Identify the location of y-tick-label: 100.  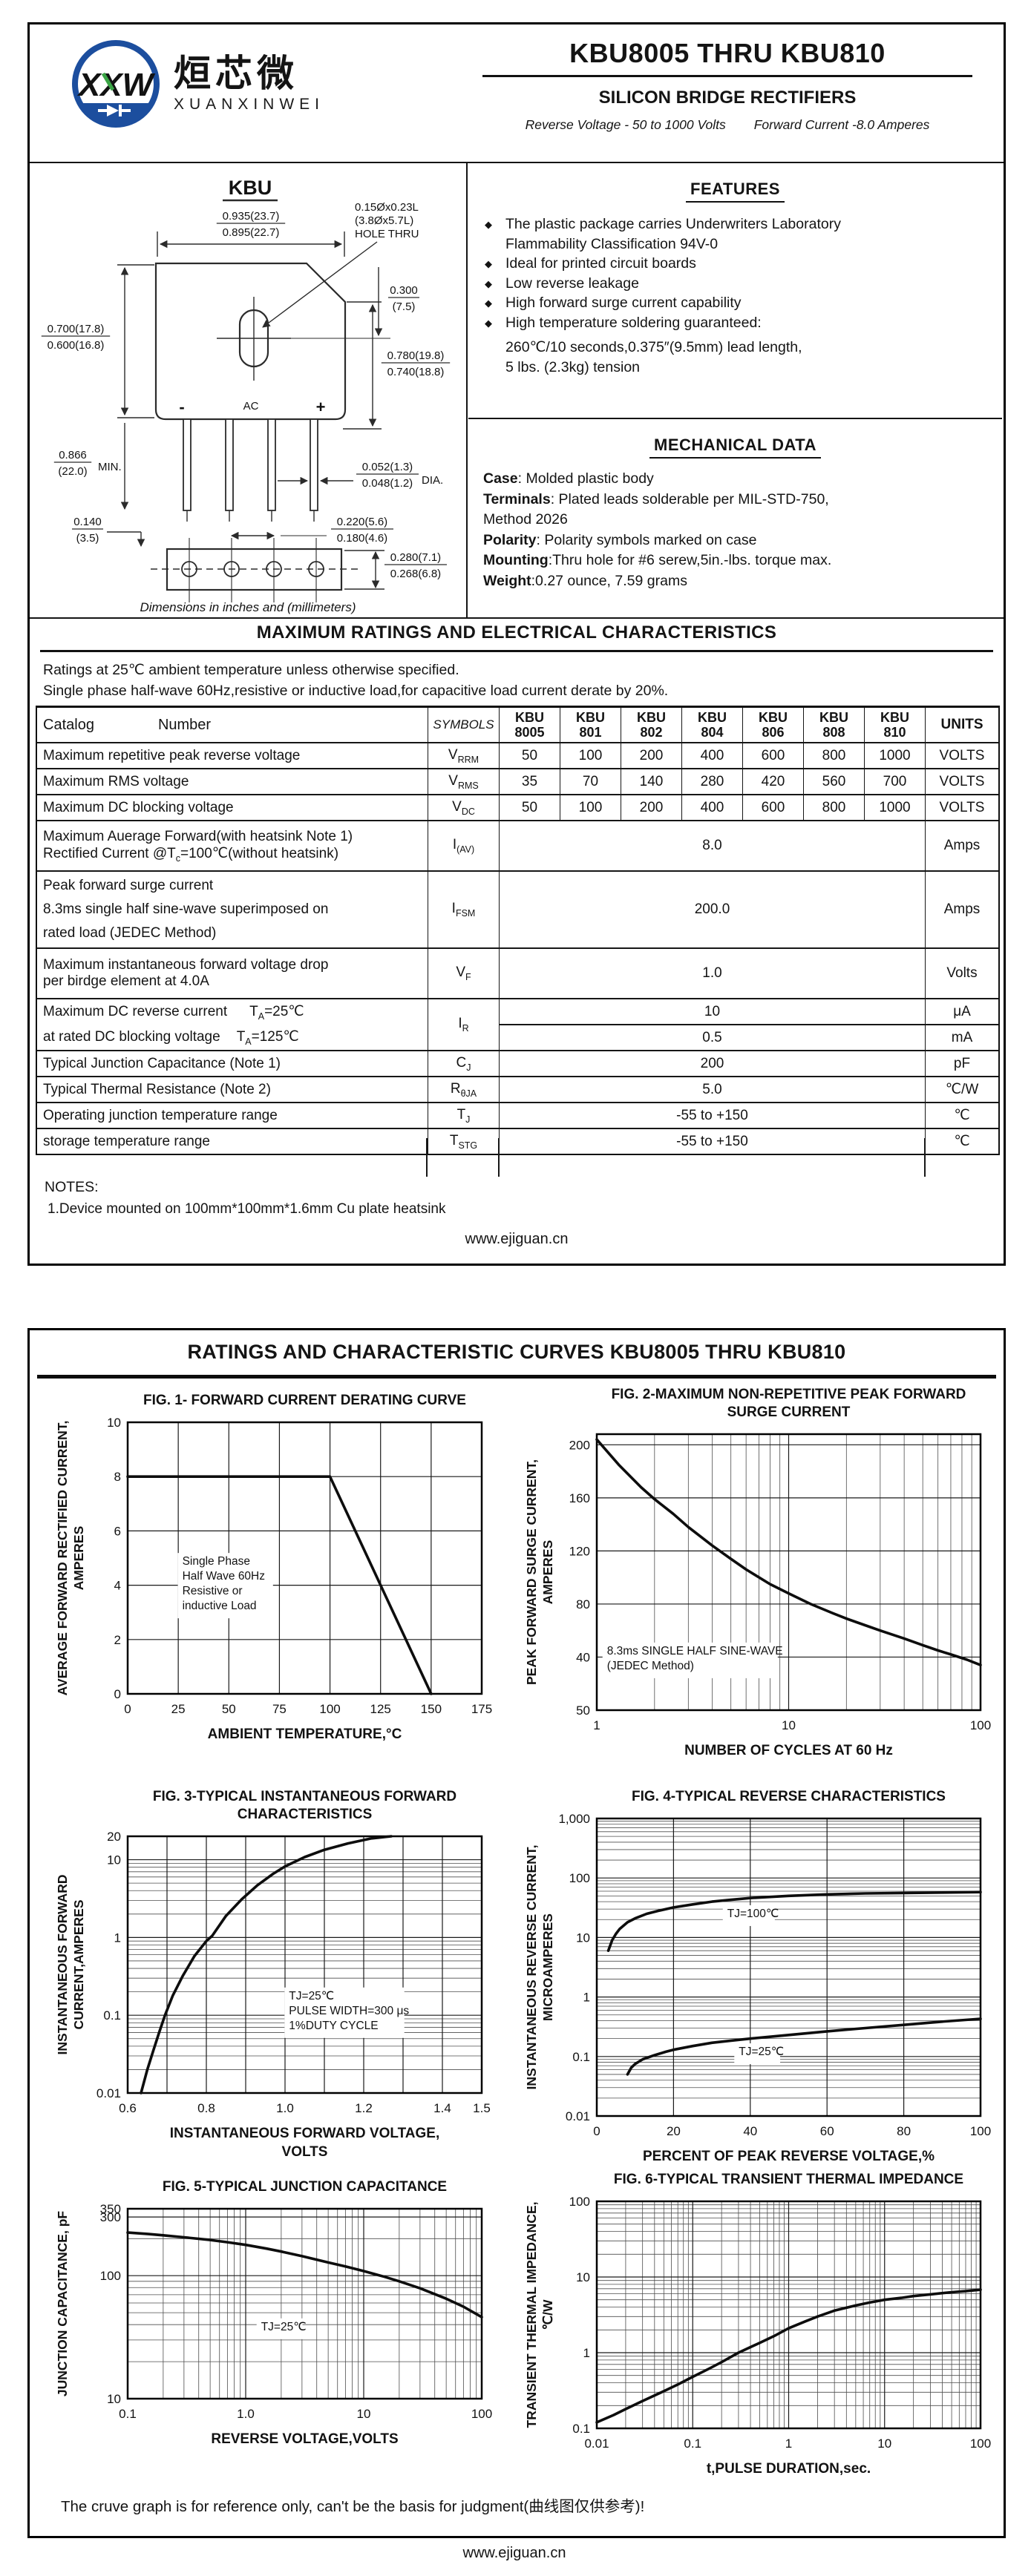
(579, 2202).